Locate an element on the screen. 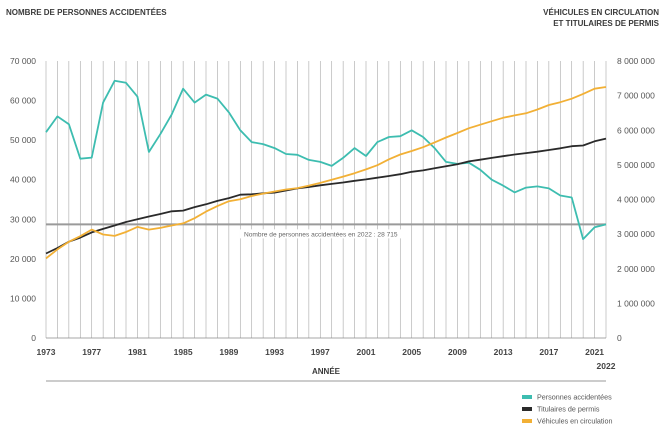  left-axis-title: NOMBRE DE PERSONNES ACCIDENTÉES is located at coordinates (86, 12).